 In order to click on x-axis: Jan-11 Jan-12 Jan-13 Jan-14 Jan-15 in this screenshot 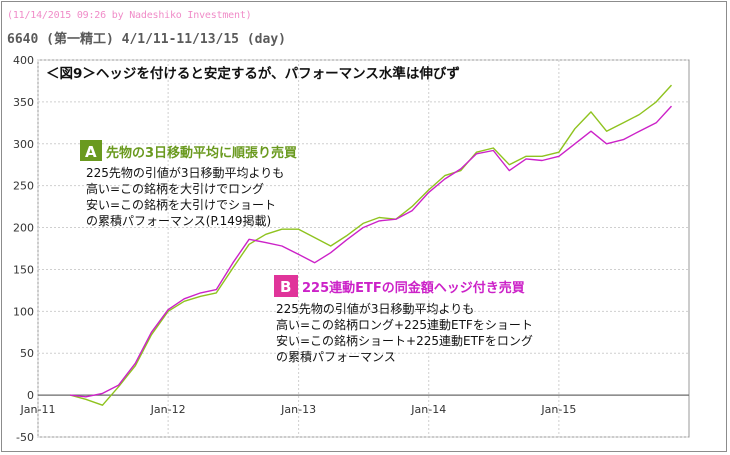, I will do `click(298, 409)`.